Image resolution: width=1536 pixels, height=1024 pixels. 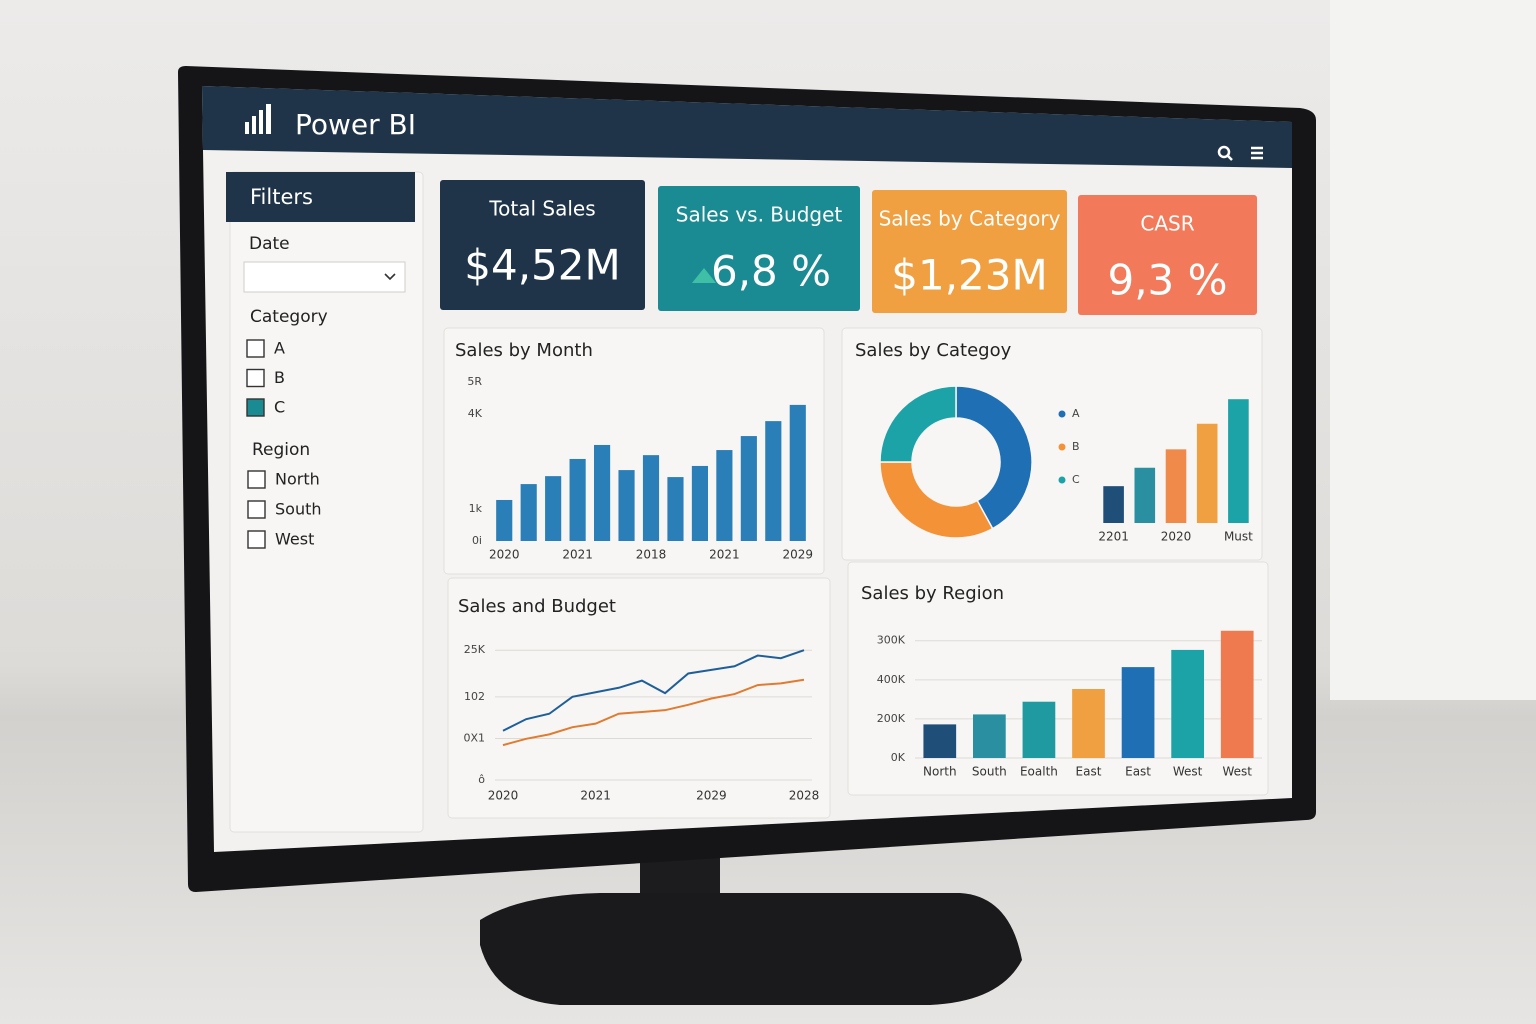 What do you see at coordinates (898, 757) in the screenshot?
I see `y-tick-label: 0K` at bounding box center [898, 757].